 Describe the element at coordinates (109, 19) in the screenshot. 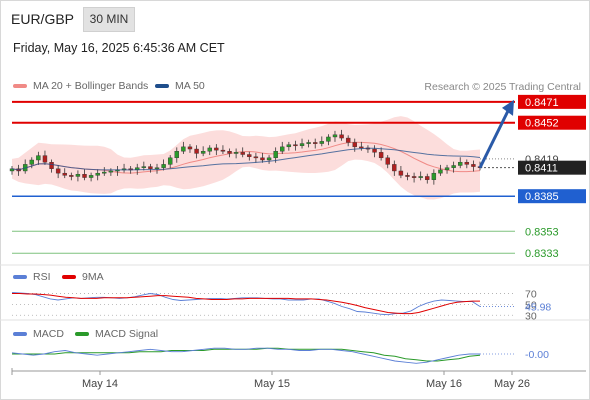

I see `timeframe-badge: 30 MIN` at that location.